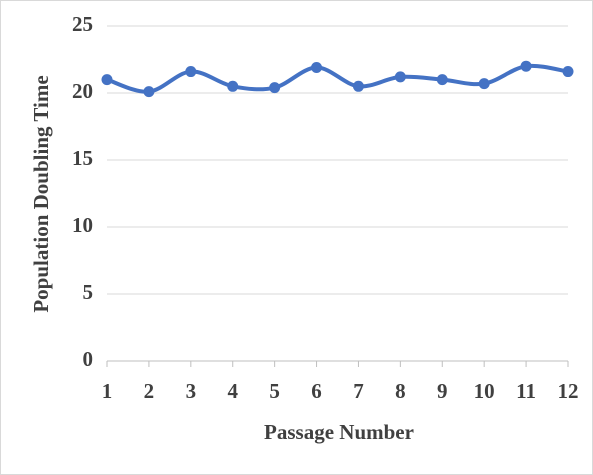 This screenshot has height=475, width=593. I want to click on x-tick-label: 12, so click(568, 391).